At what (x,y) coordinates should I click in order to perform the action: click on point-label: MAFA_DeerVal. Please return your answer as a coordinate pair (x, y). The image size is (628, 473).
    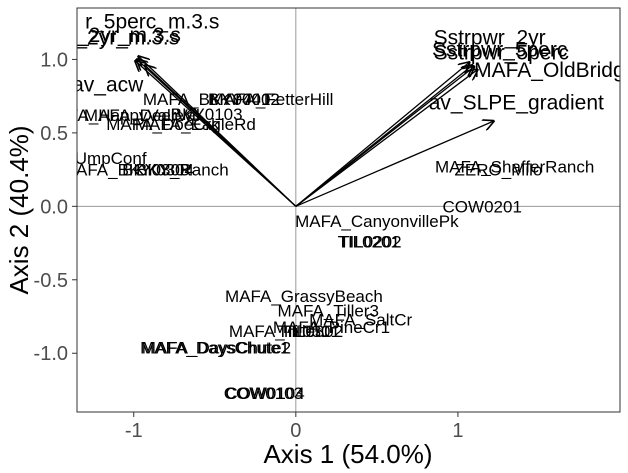
    Looking at the image, I should click on (142, 115).